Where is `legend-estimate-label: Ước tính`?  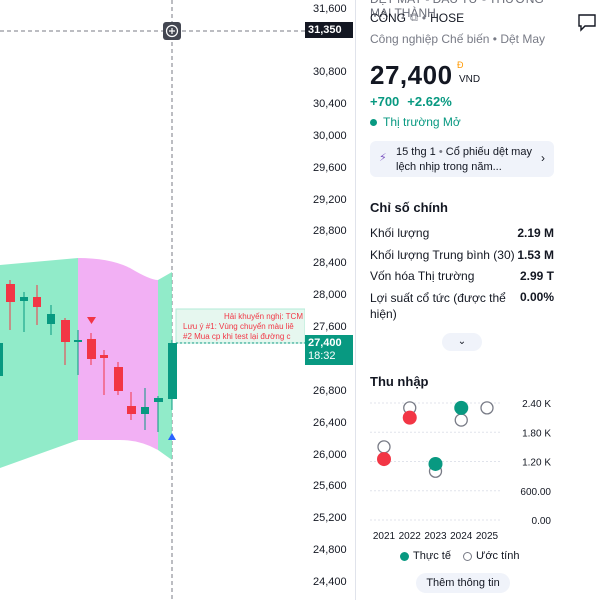 legend-estimate-label: Ước tính is located at coordinates (497, 556).